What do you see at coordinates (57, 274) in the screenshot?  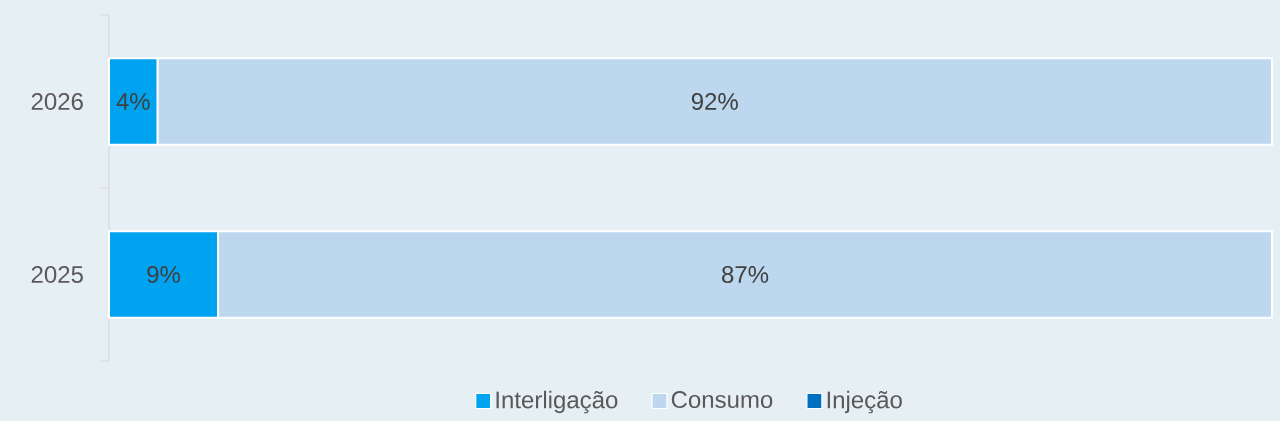 I see `y-tick-label: 2025` at bounding box center [57, 274].